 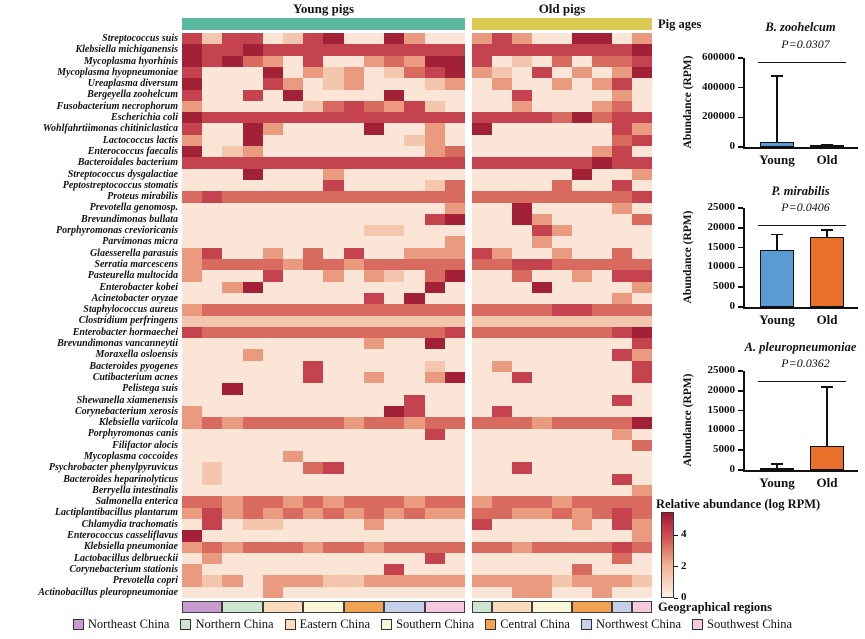 I want to click on region-segment, so click(x=404, y=607).